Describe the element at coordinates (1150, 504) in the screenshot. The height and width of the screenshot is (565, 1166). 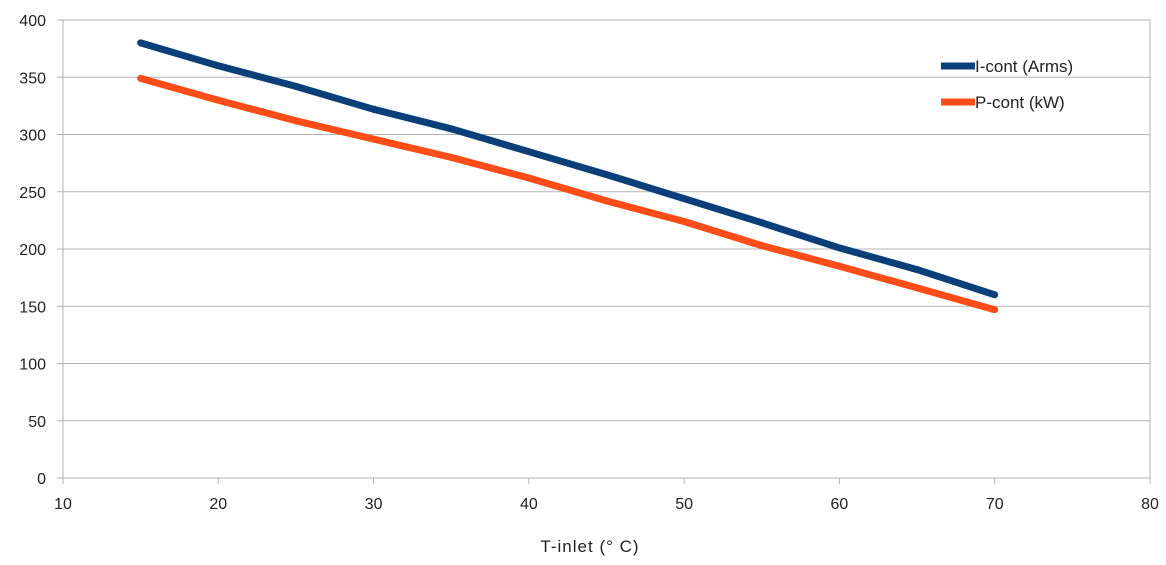
I see `x-tick-label: 80` at that location.